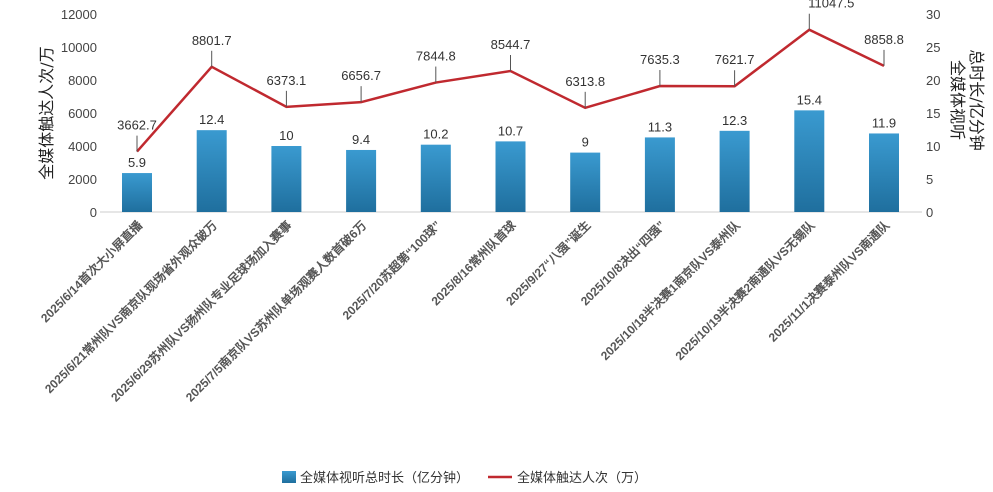  What do you see at coordinates (211, 119) in the screenshot?
I see `bar-value-label: 12.4` at bounding box center [211, 119].